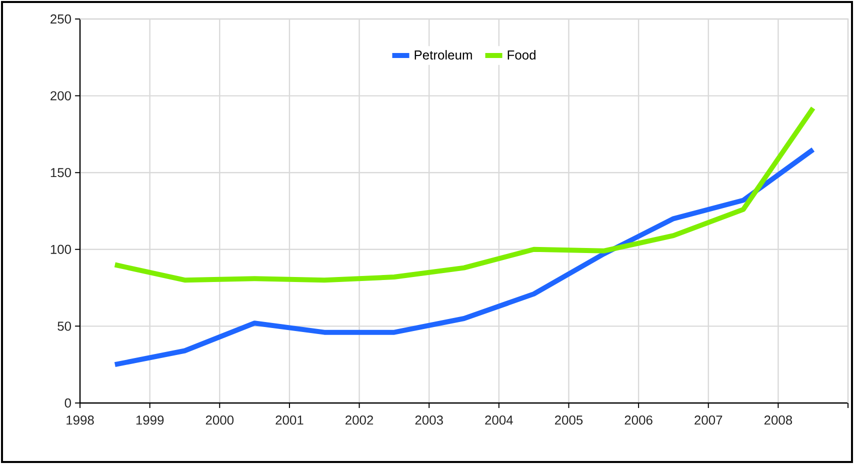  I want to click on y-tick-label: 50, so click(65, 326).